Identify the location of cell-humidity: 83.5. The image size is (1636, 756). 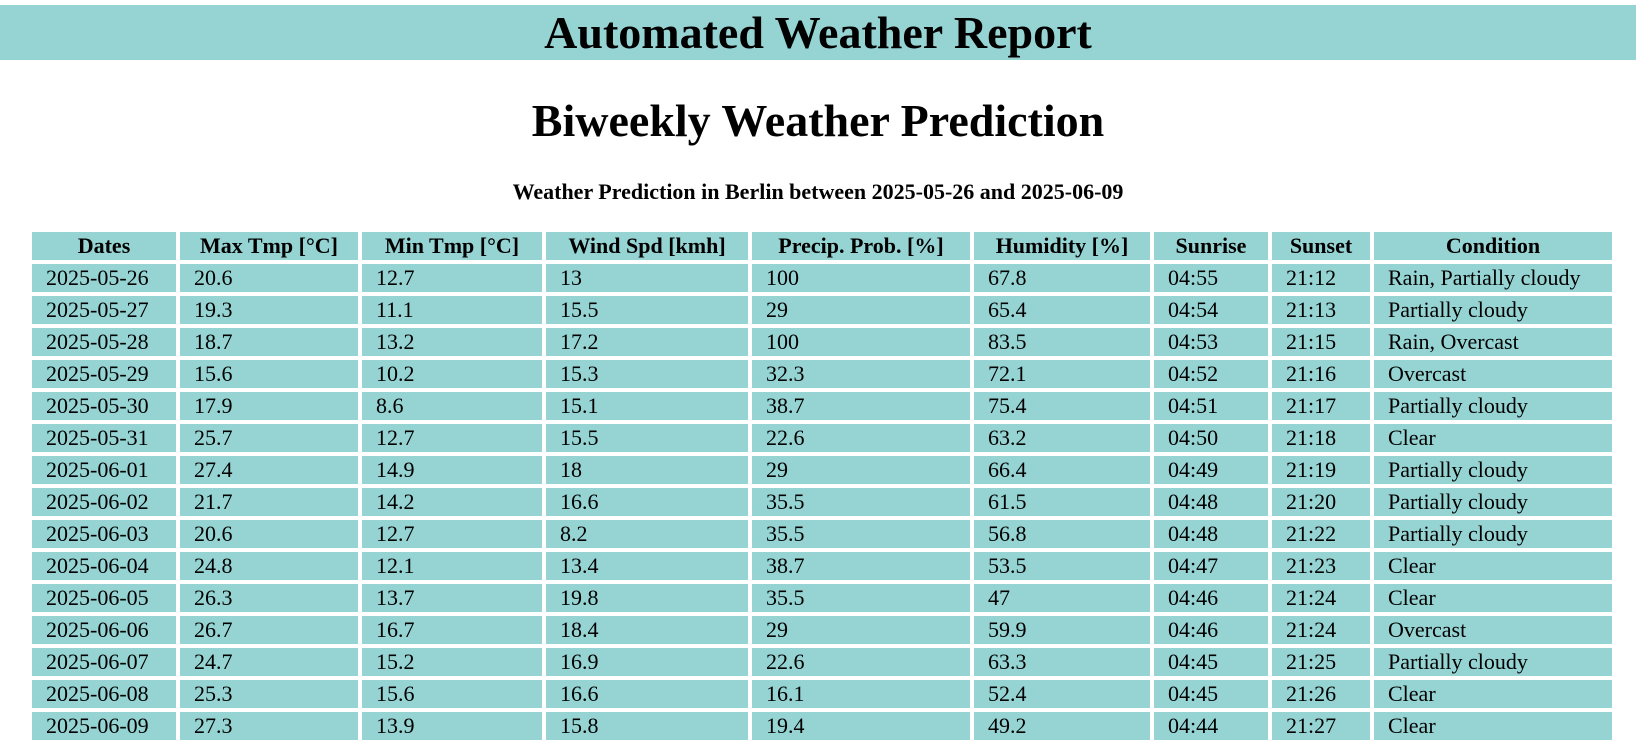
(1062, 342).